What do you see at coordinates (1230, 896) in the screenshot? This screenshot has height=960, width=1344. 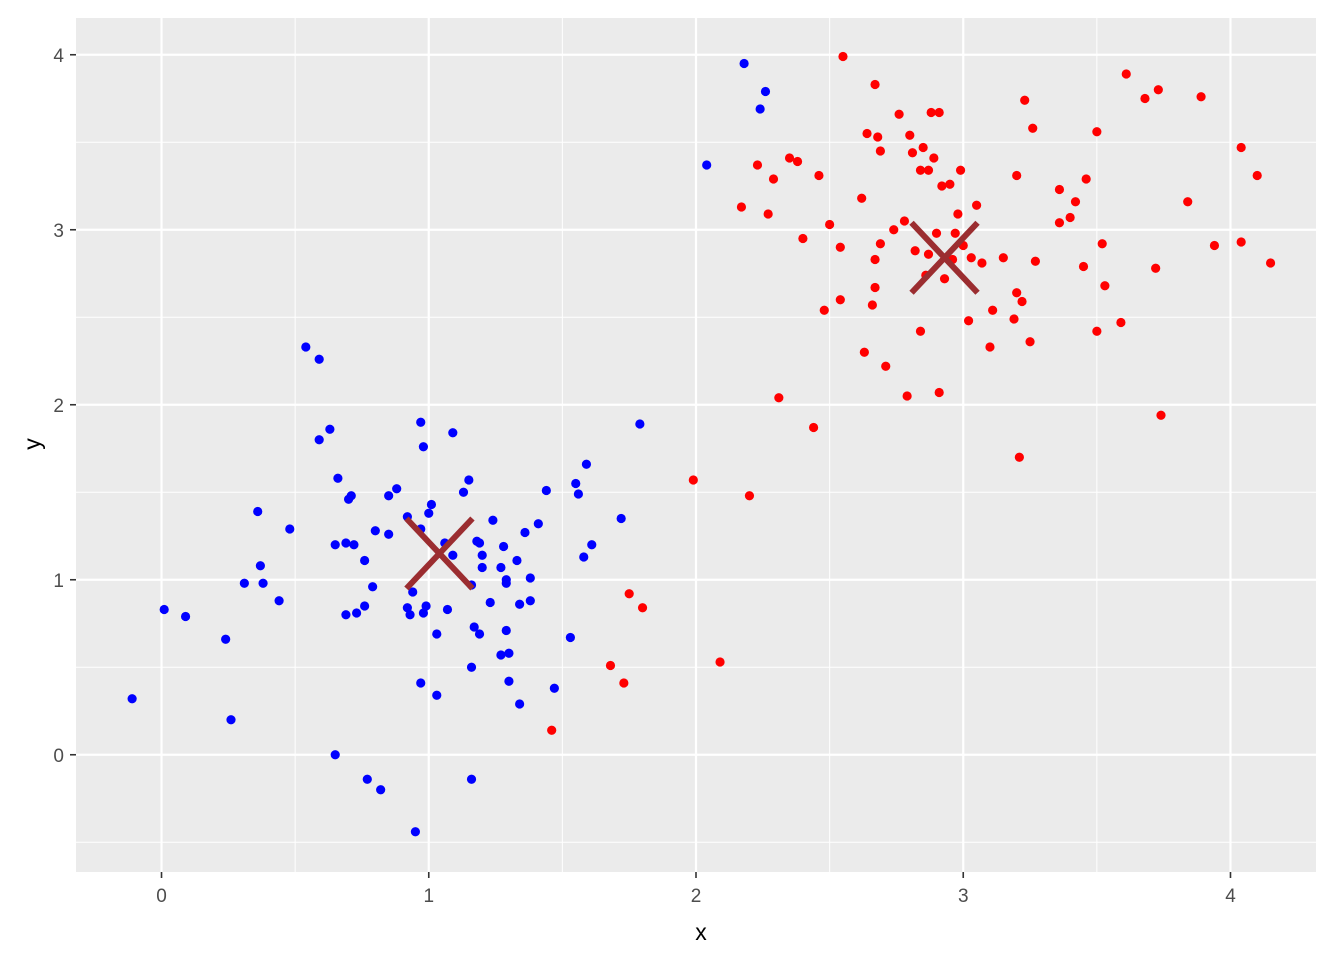 I see `x-tick-label: 4` at bounding box center [1230, 896].